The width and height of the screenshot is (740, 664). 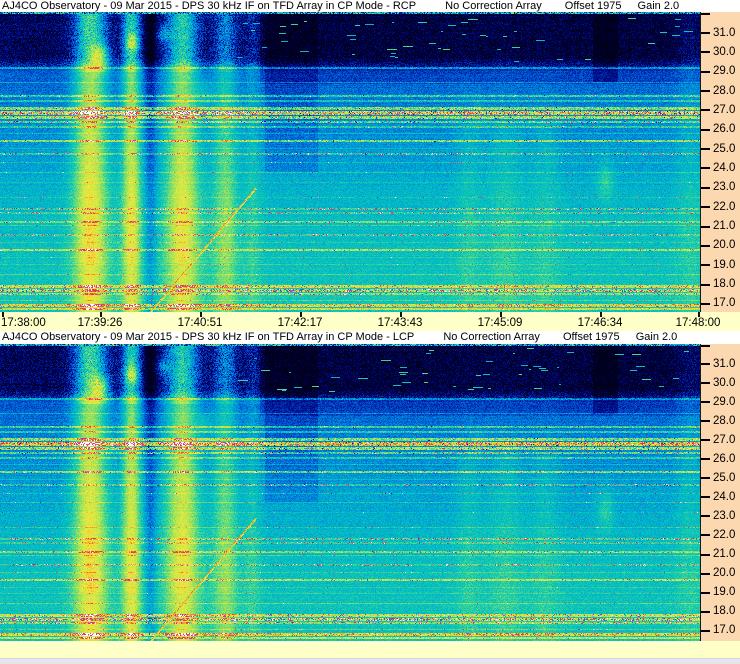 What do you see at coordinates (200, 323) in the screenshot?
I see `time-label: 17:40:51` at bounding box center [200, 323].